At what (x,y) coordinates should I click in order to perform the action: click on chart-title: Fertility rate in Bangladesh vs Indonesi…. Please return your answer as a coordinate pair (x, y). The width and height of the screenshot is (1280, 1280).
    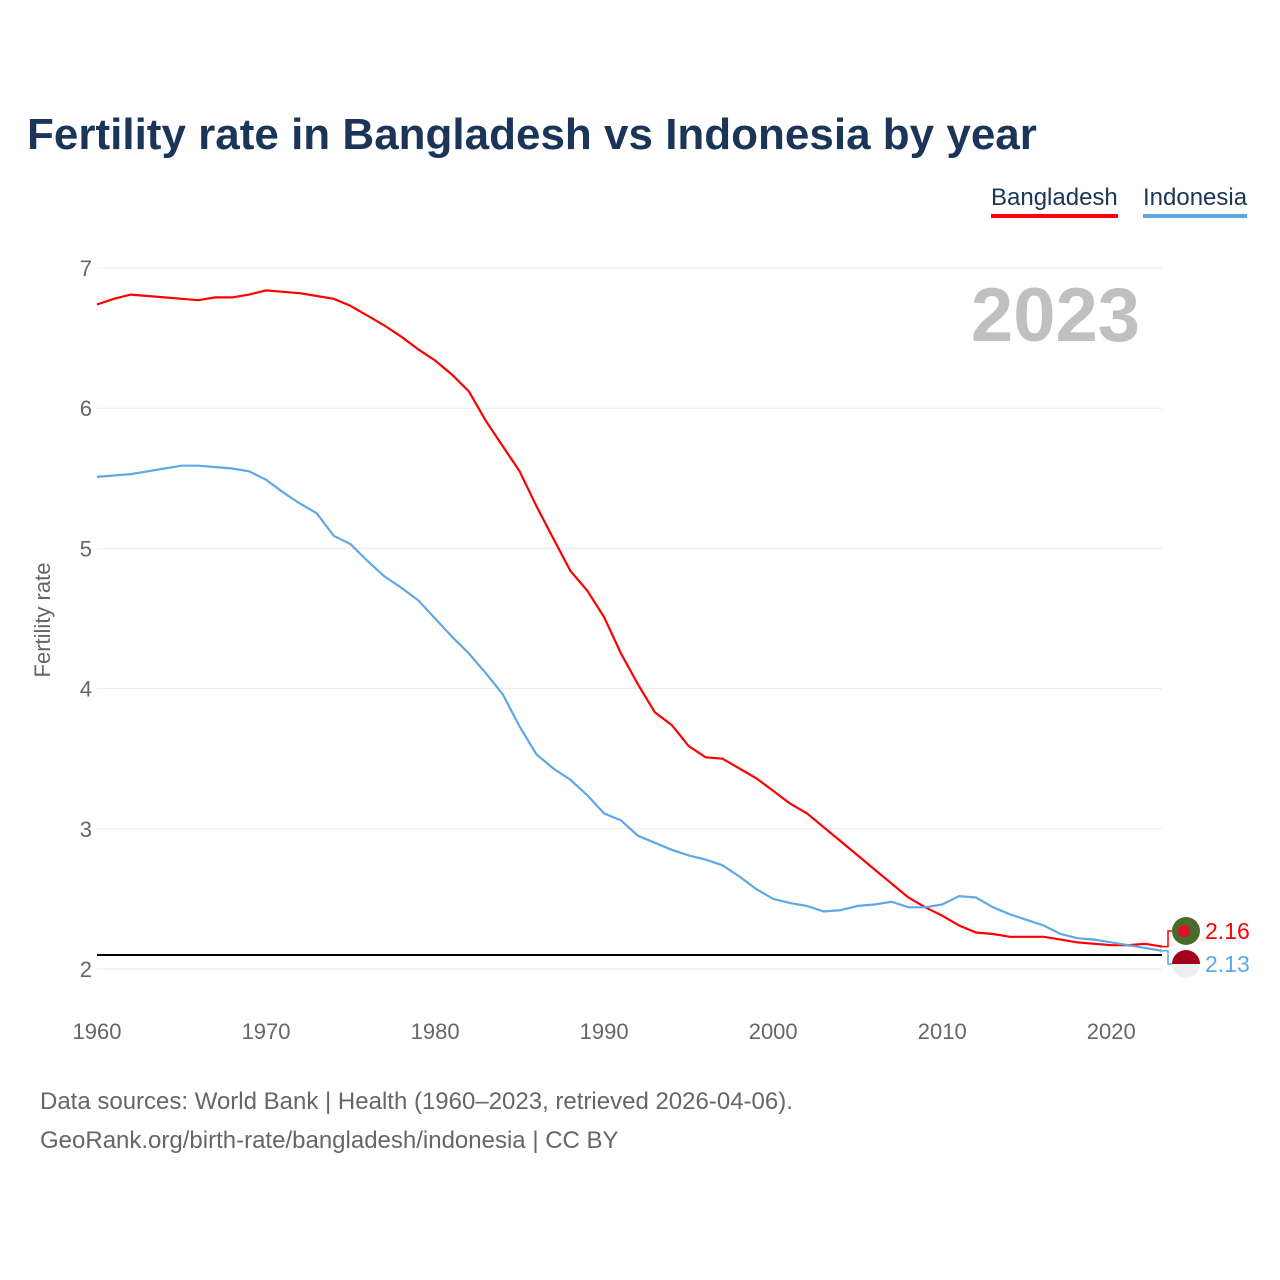
    Looking at the image, I should click on (532, 134).